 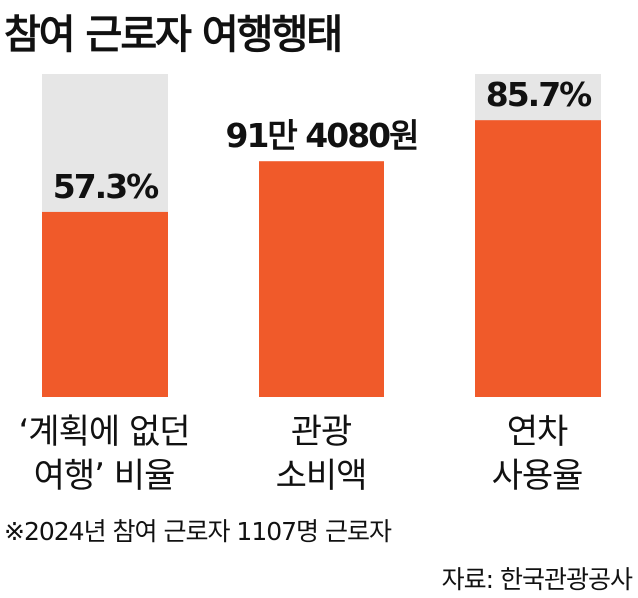 What do you see at coordinates (539, 94) in the screenshot?
I see `value-label-leave-usage: 85.7%` at bounding box center [539, 94].